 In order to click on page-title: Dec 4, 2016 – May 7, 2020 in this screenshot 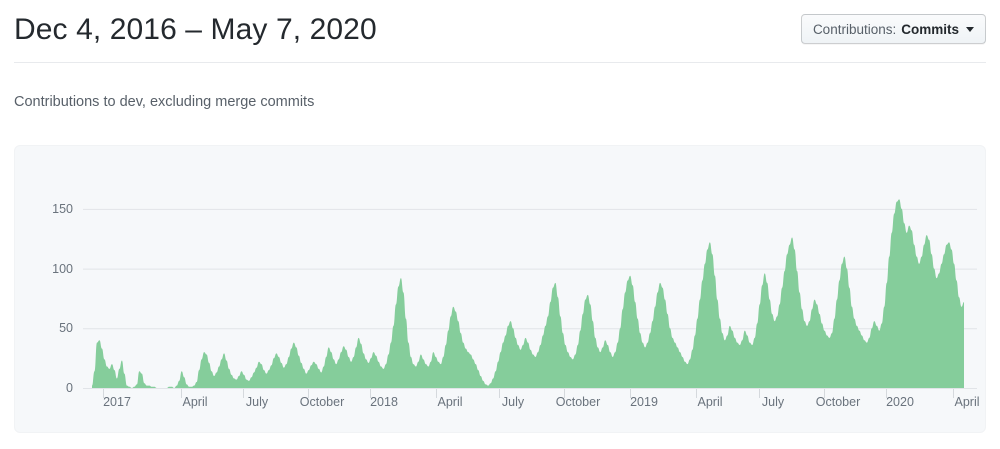, I will do `click(195, 29)`.